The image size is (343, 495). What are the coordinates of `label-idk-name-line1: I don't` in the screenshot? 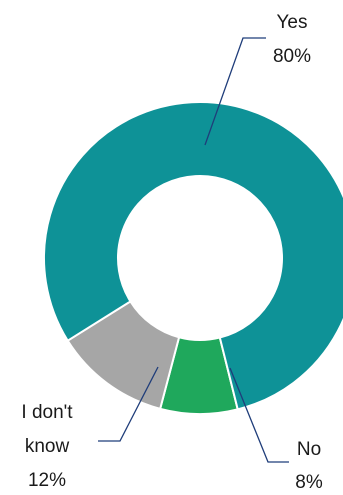 It's located at (47, 412).